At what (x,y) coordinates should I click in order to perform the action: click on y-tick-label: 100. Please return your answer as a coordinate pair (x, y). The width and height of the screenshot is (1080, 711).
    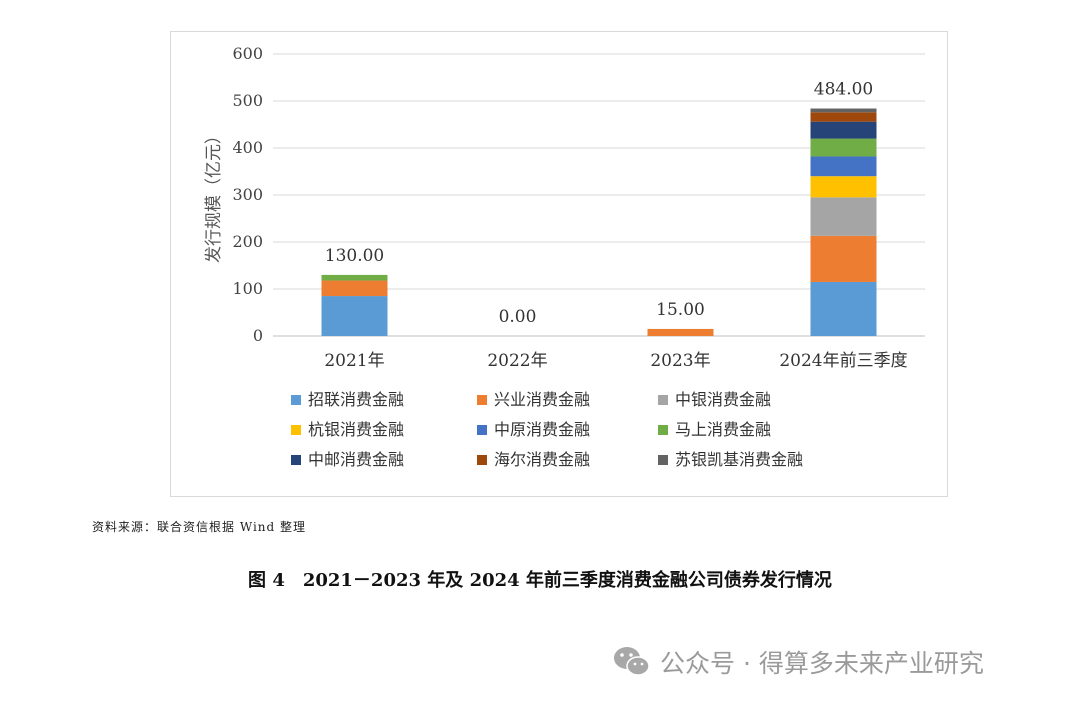
    Looking at the image, I should click on (247, 288).